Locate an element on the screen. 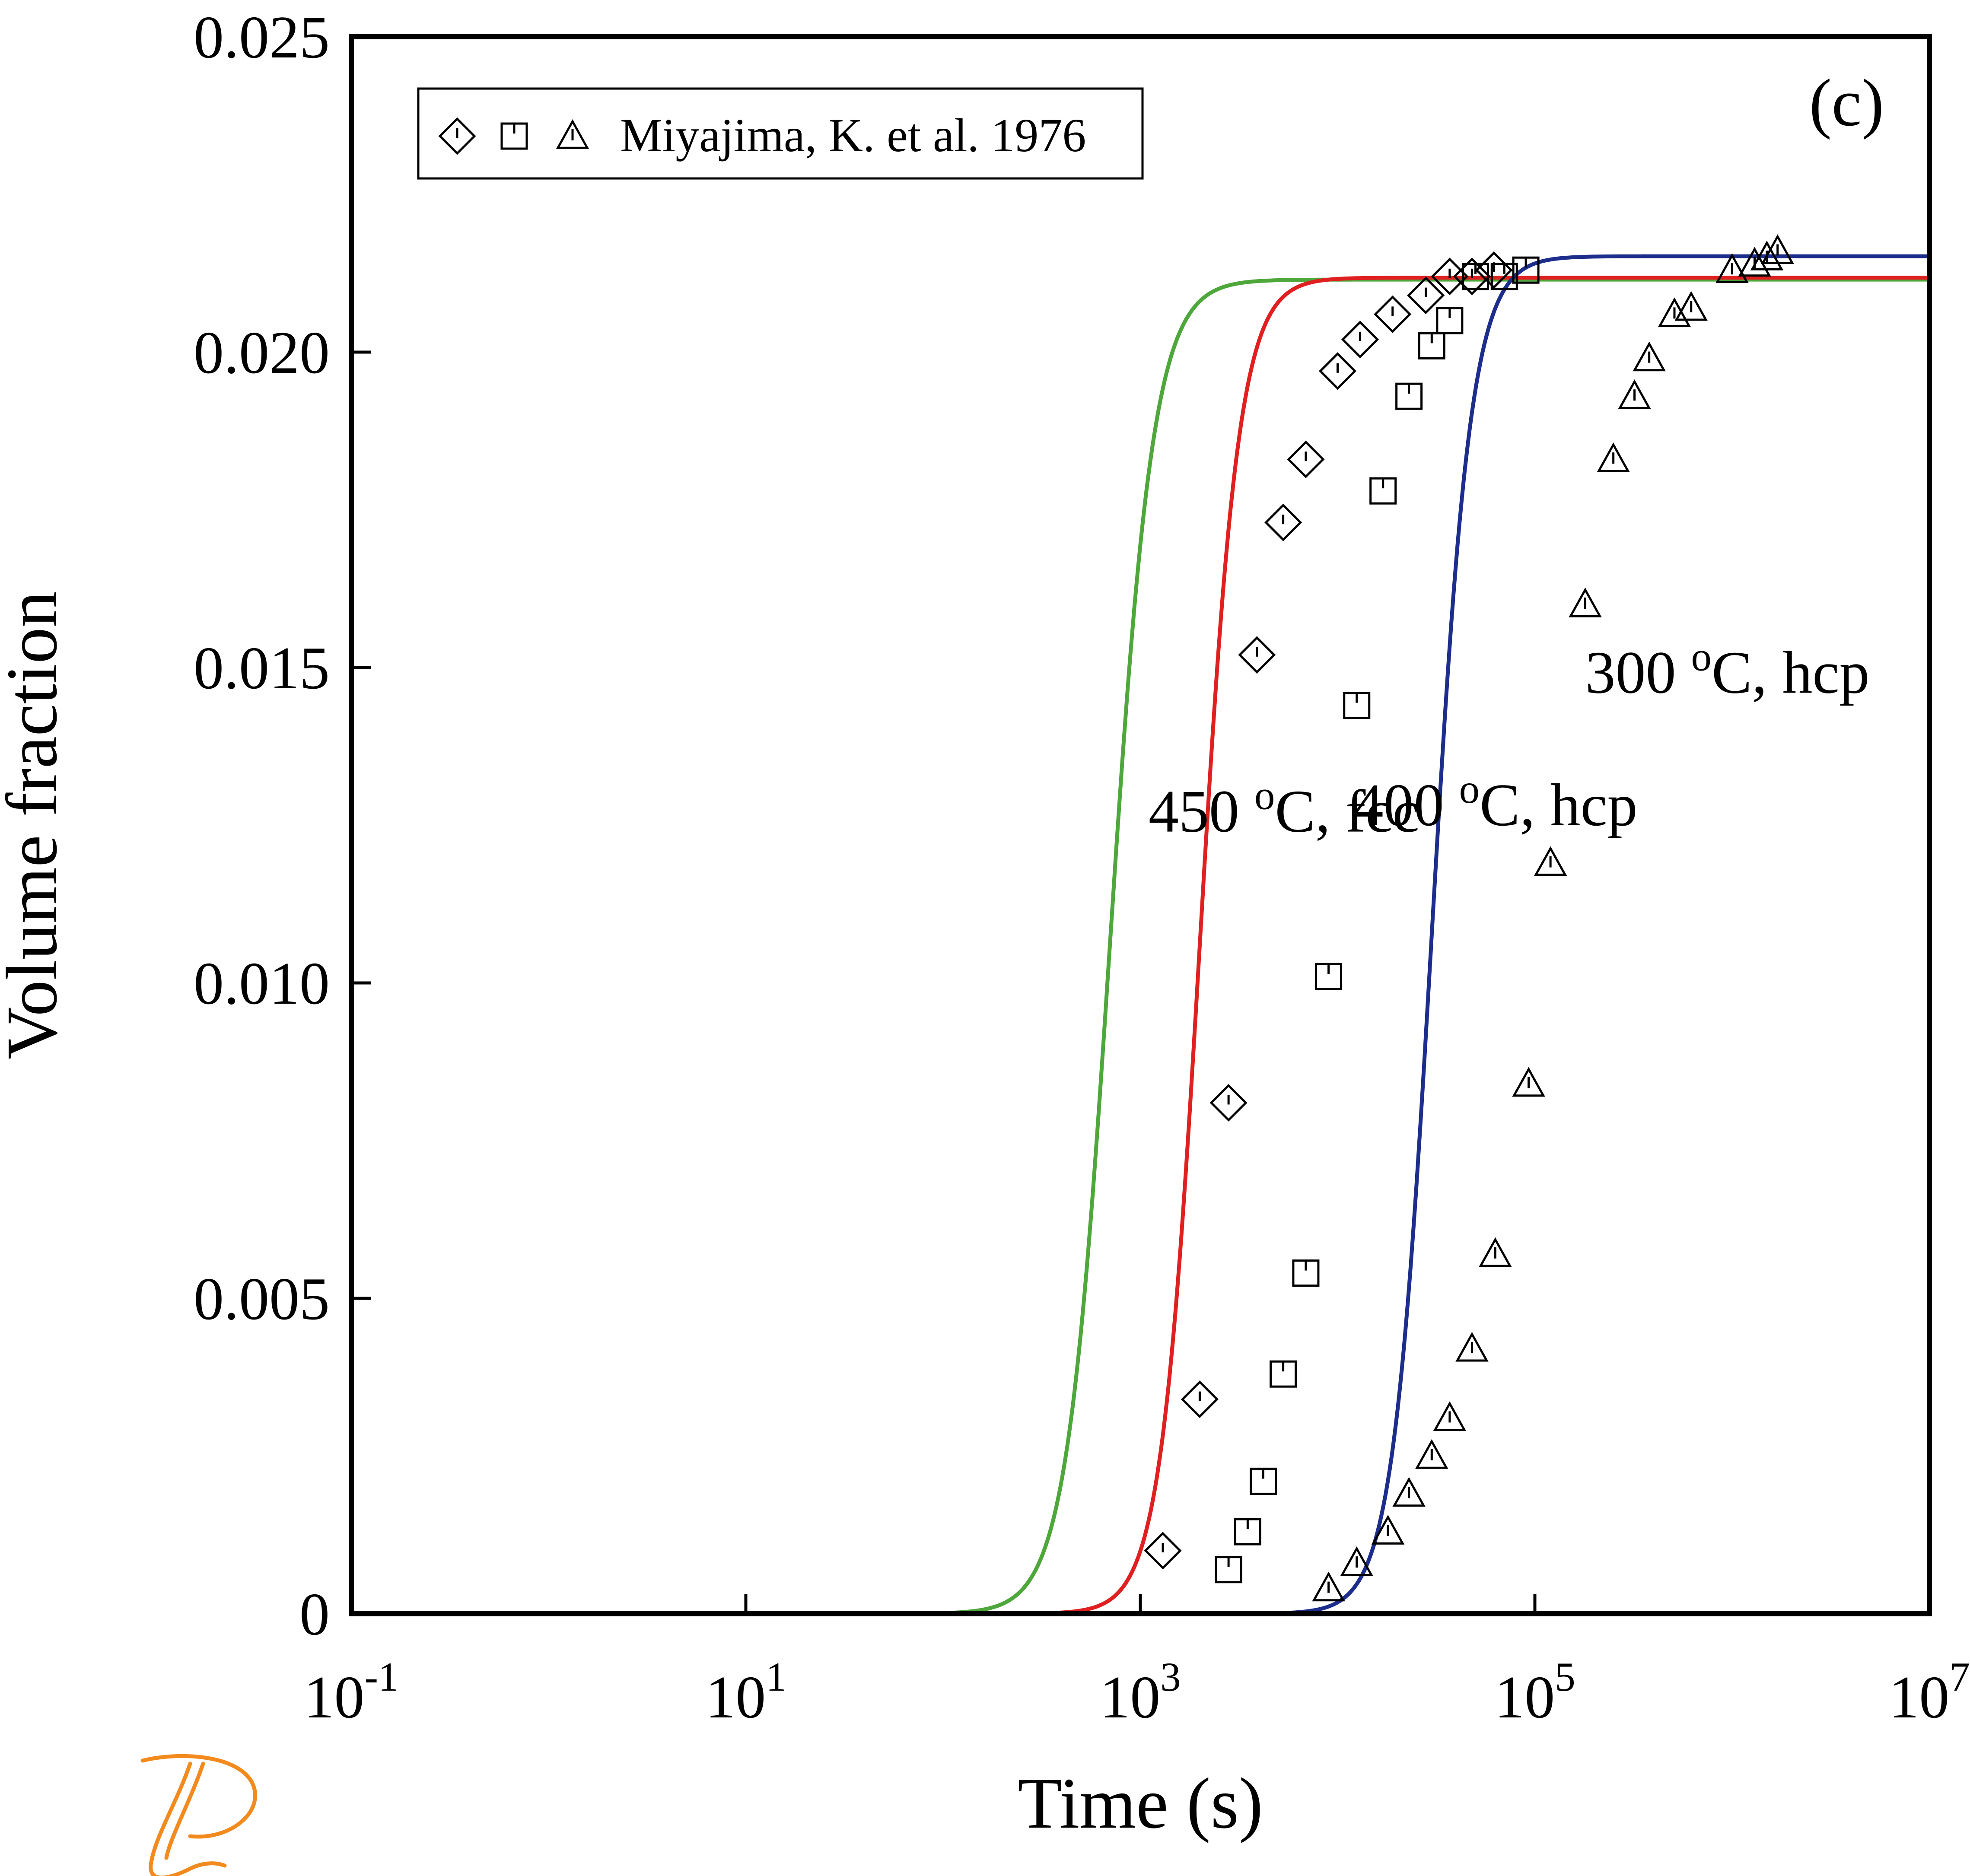 Image resolution: width=1970 pixels, height=1876 pixels. data-point-triangle-13-shape is located at coordinates (1649, 356).